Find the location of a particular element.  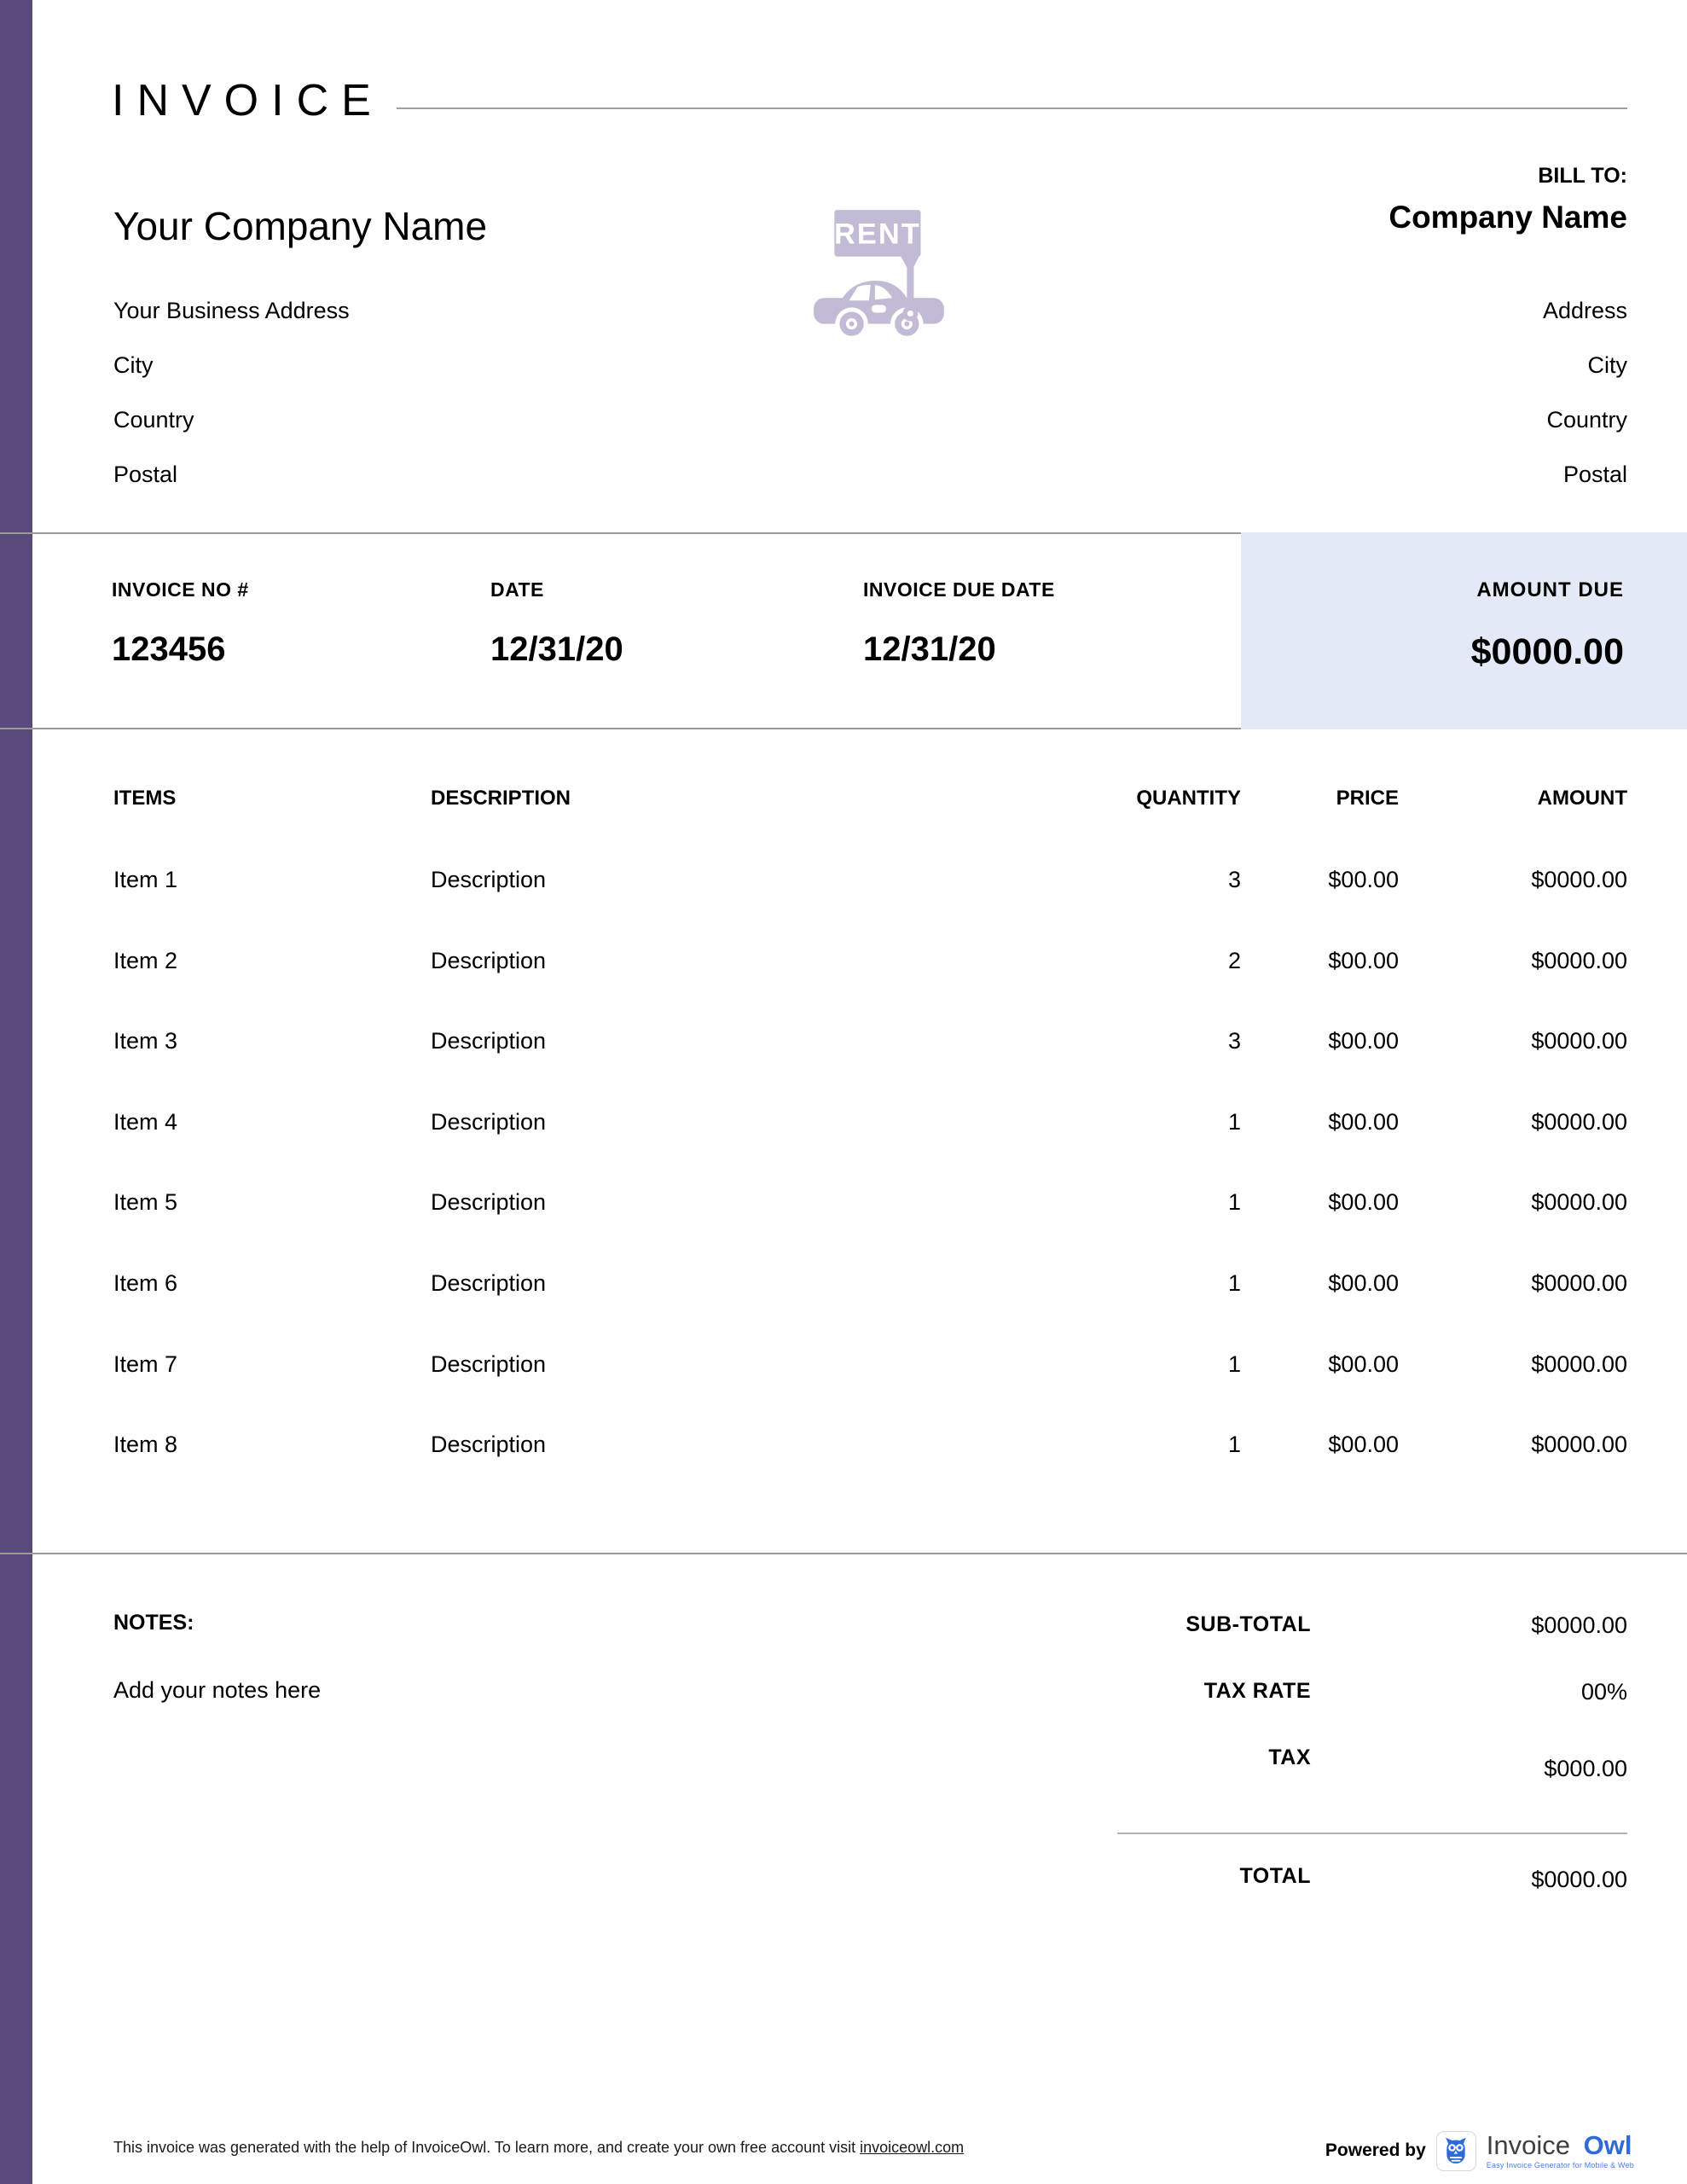

invoice-date-label: DATE is located at coordinates (517, 589).